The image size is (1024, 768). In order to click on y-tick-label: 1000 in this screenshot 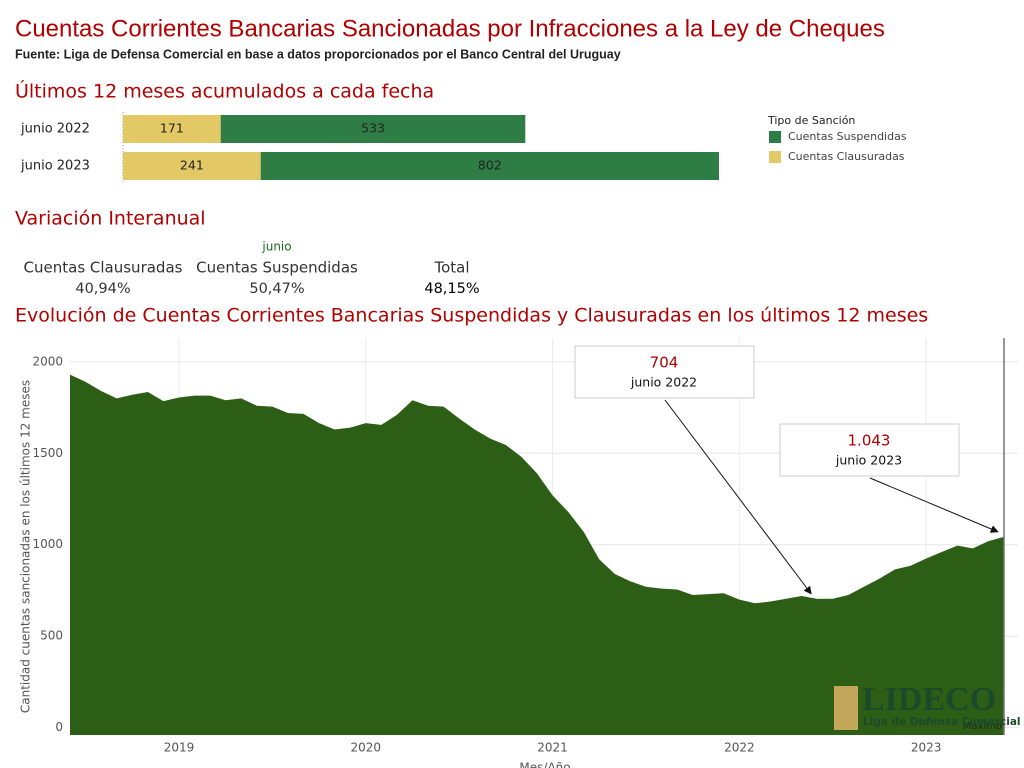, I will do `click(47, 544)`.